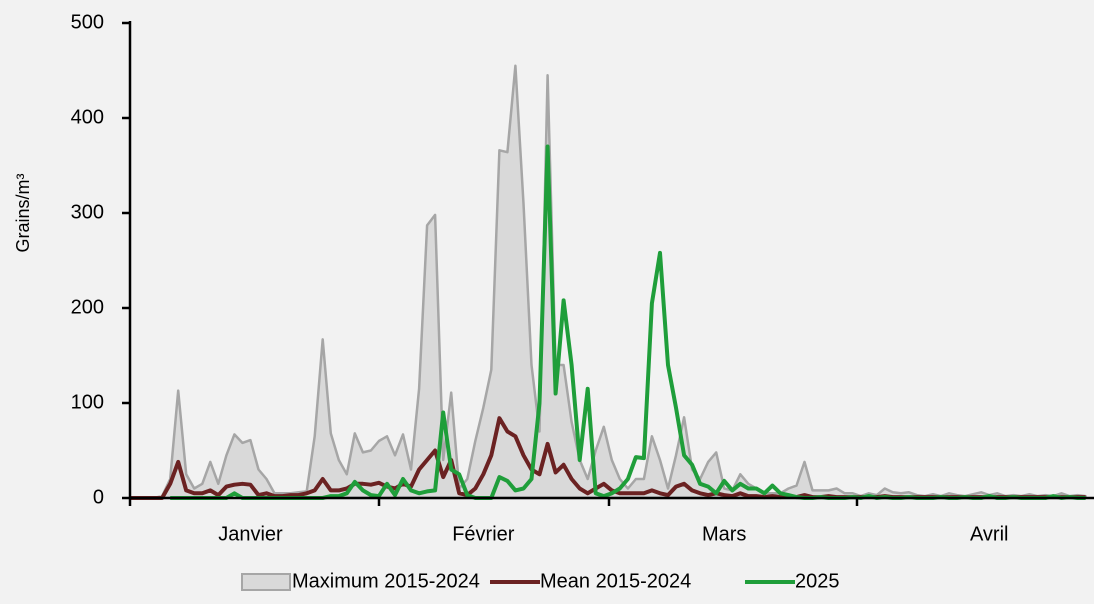  What do you see at coordinates (87, 402) in the screenshot?
I see `y-tick-label: 100` at bounding box center [87, 402].